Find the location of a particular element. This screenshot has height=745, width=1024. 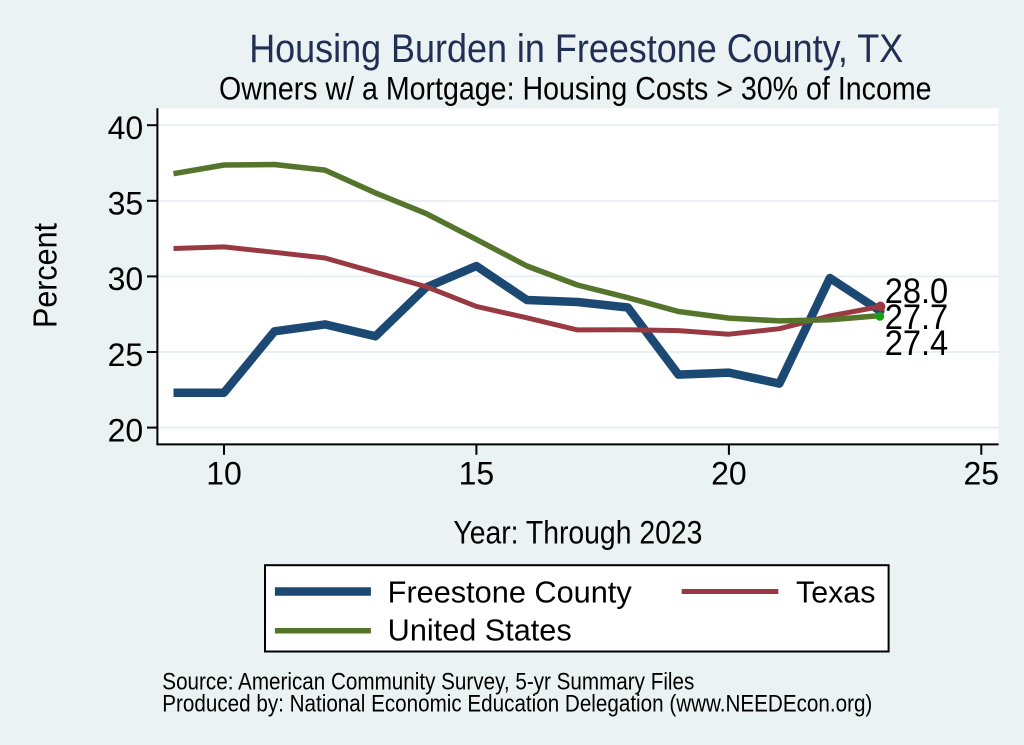

svg-text: Year: Through 2023 is located at coordinates (577, 533).